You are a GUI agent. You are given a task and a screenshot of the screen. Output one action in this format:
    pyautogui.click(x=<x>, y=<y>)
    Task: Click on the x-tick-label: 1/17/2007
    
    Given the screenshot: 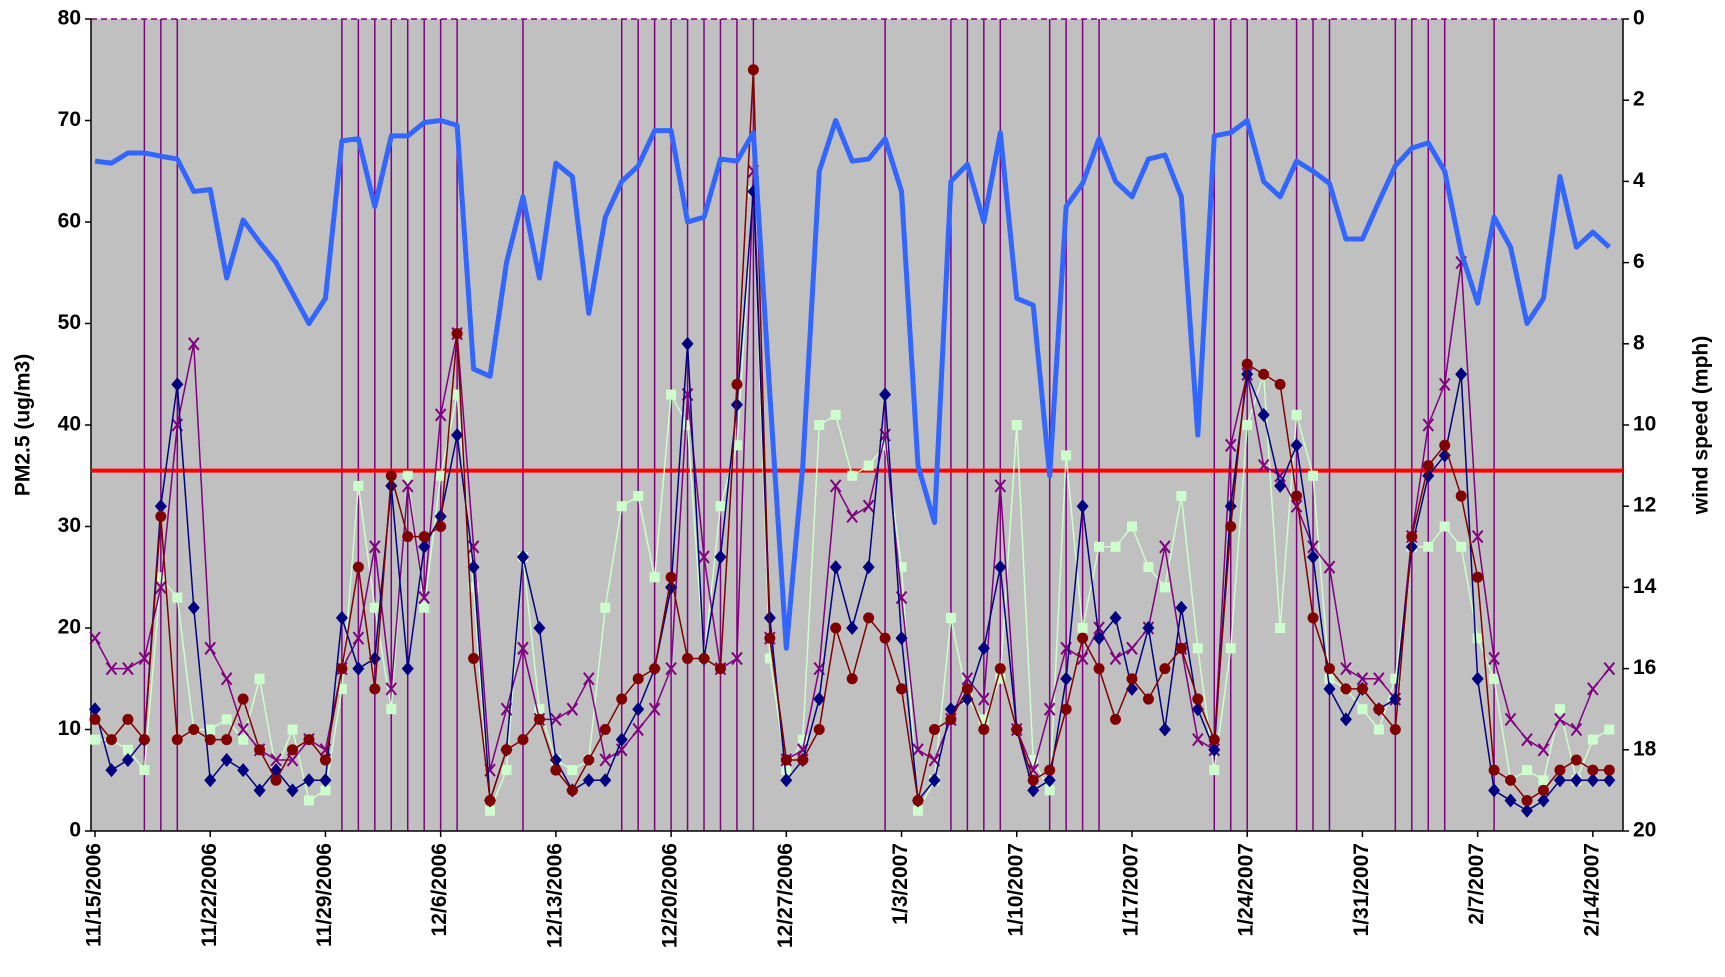 What is the action you would take?
    pyautogui.click(x=1131, y=889)
    